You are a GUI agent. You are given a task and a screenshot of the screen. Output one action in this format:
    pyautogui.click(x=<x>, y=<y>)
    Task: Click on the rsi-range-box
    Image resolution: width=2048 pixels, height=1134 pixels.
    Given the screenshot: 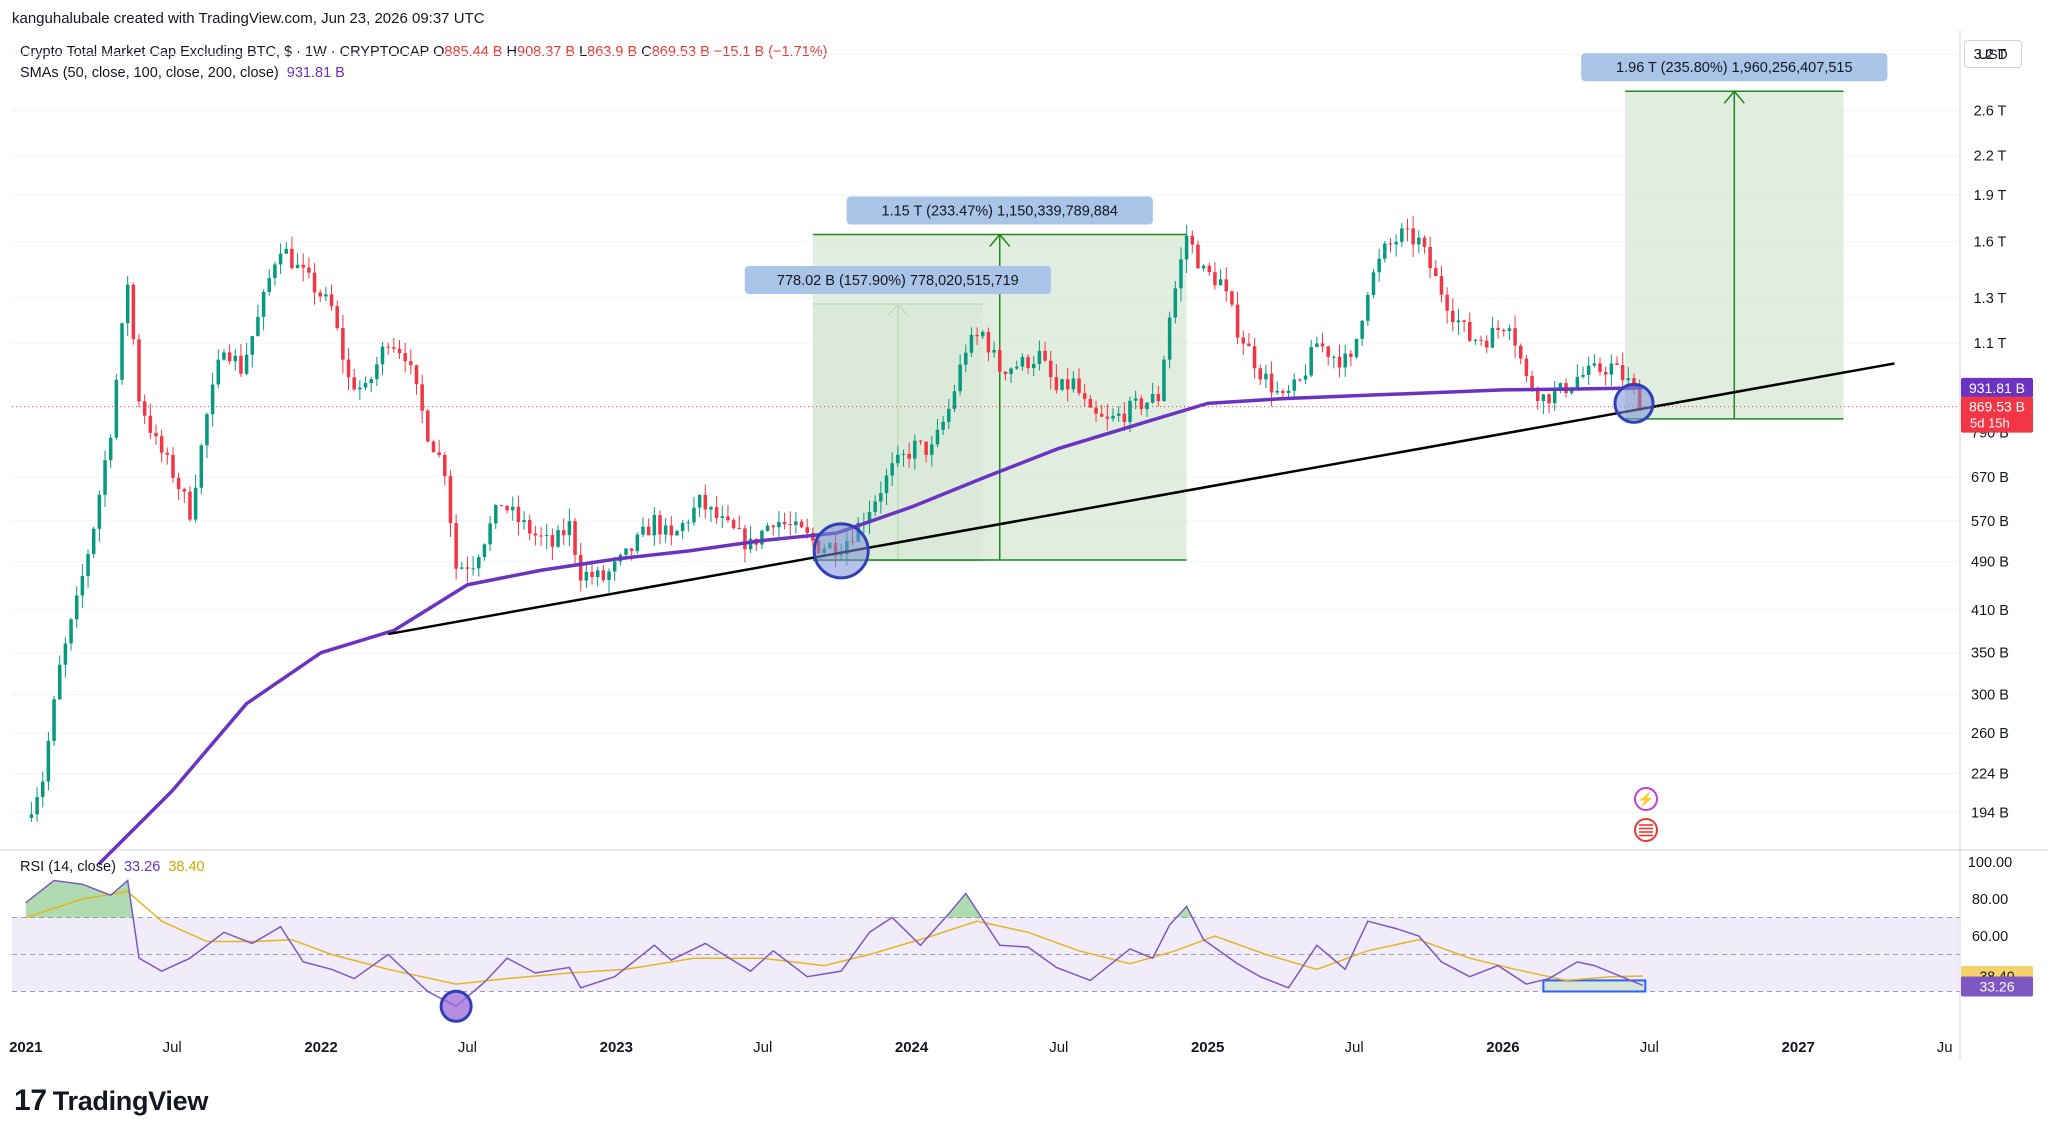 What is the action you would take?
    pyautogui.click(x=1594, y=986)
    